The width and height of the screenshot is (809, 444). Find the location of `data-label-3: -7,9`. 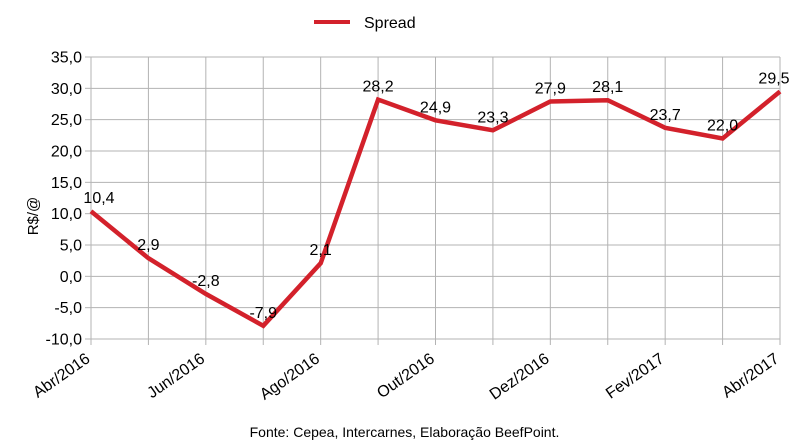

data-label-3: -7,9 is located at coordinates (263, 313).